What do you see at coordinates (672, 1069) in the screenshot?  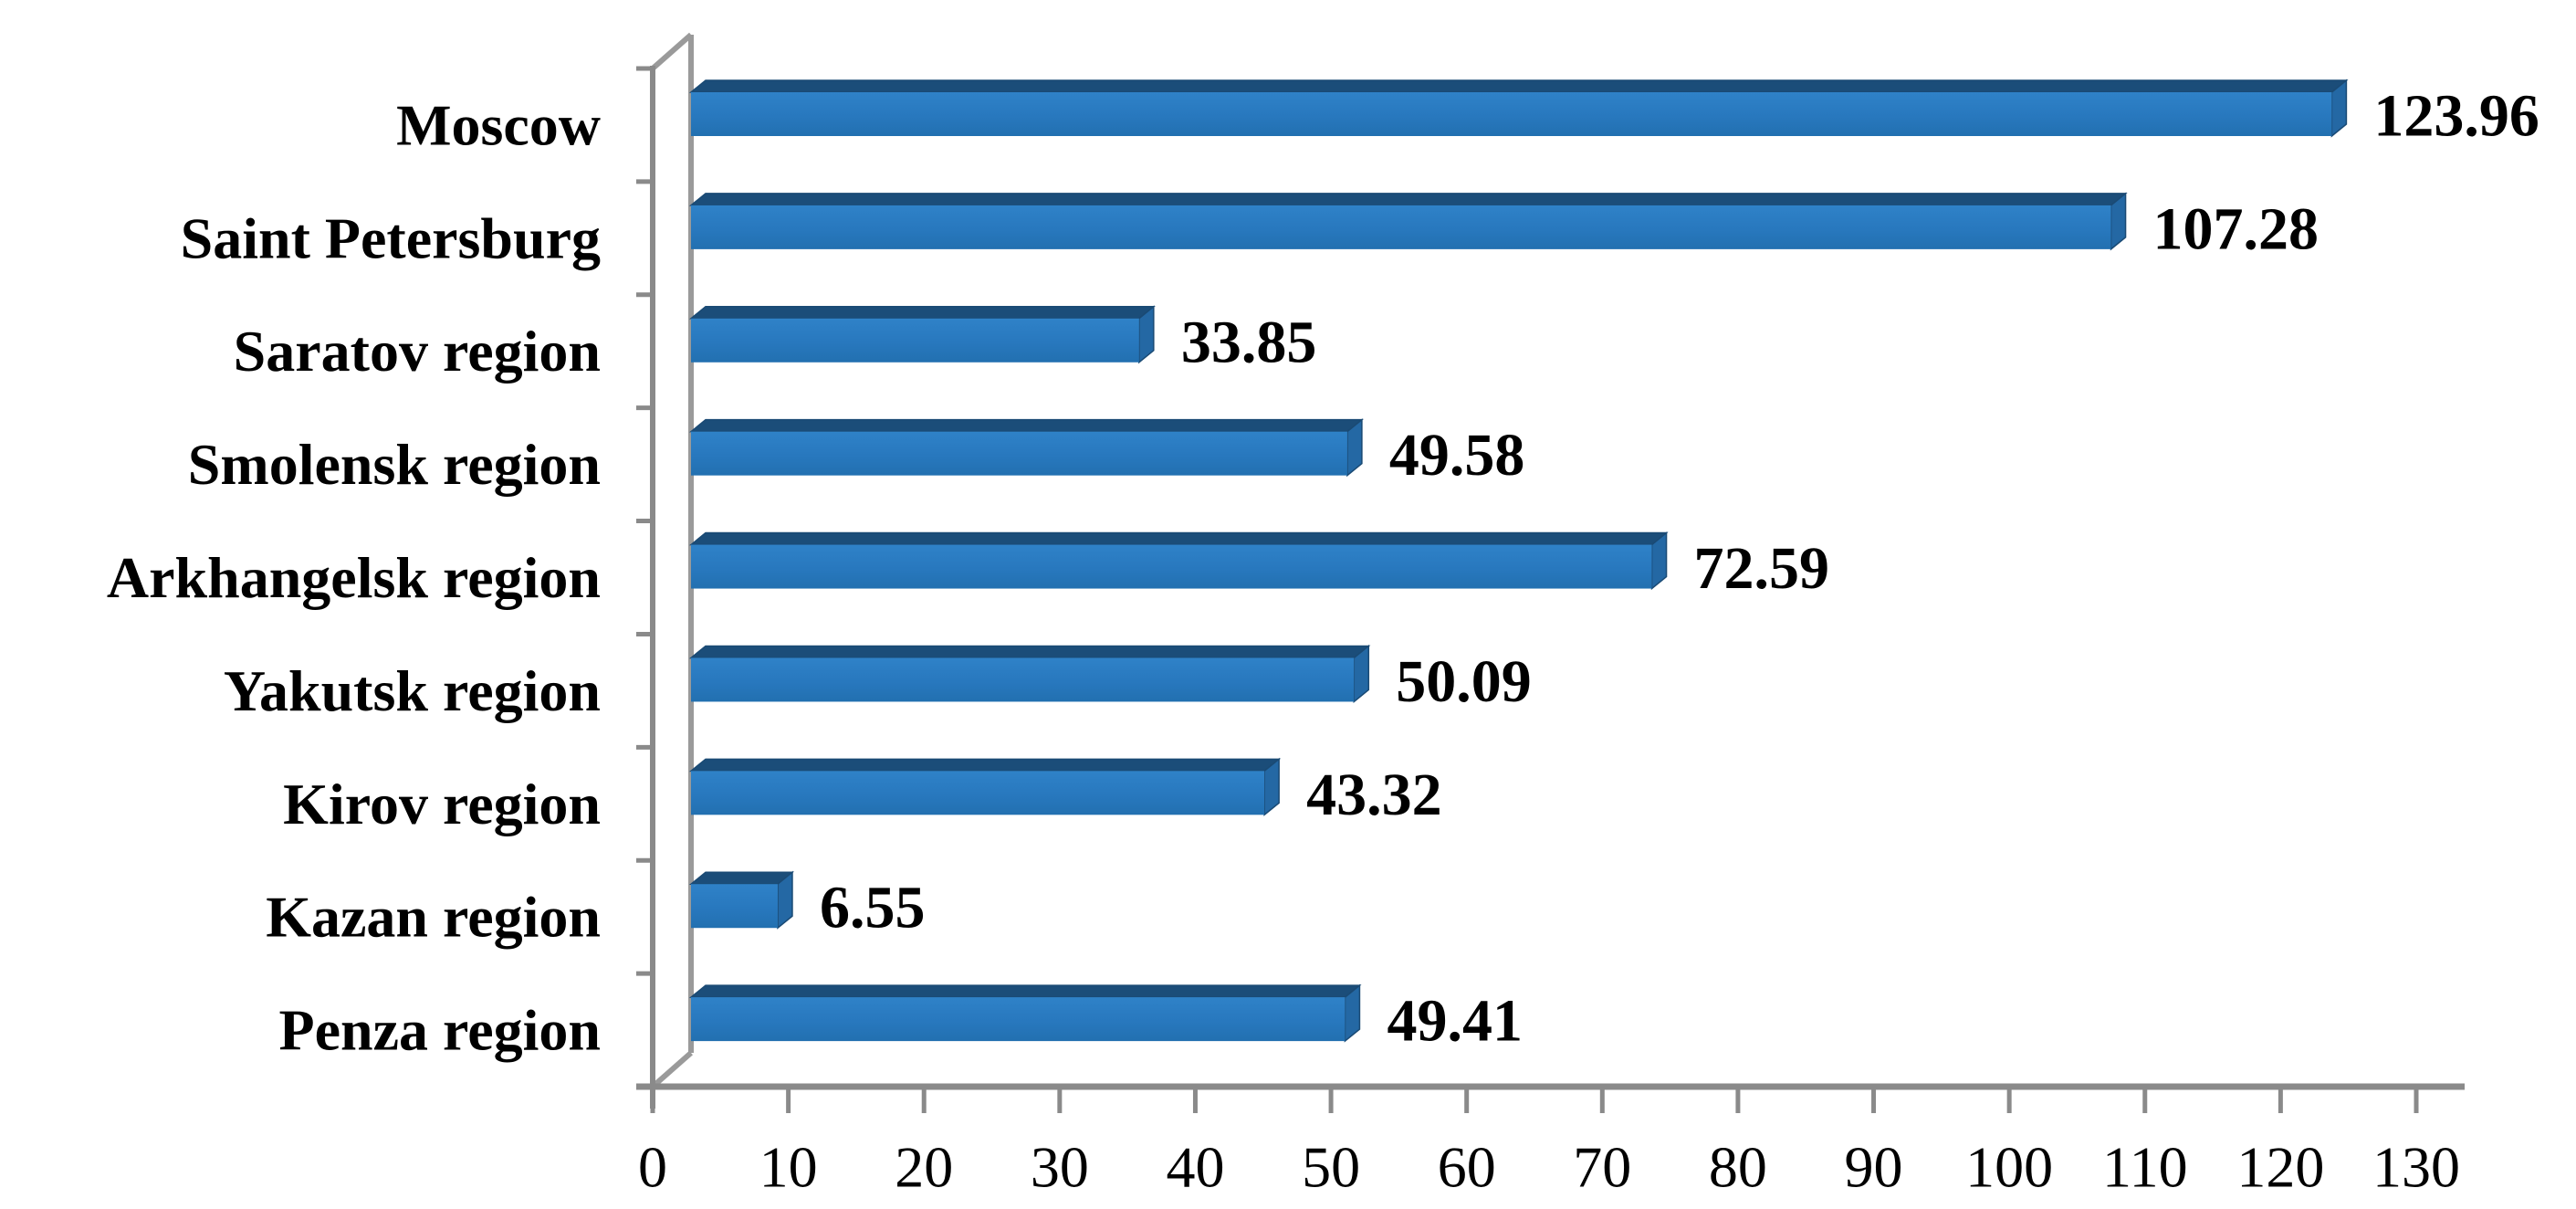 I see `wall-edge-bottom` at bounding box center [672, 1069].